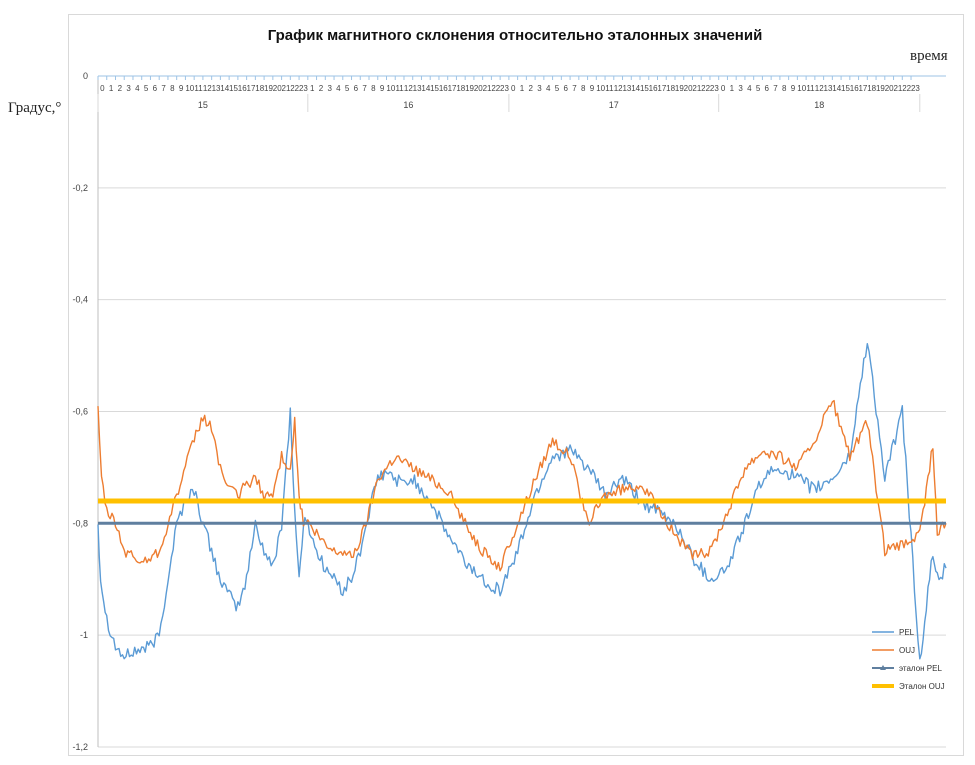  What do you see at coordinates (907, 650) in the screenshot?
I see `legend-label: OUJ` at bounding box center [907, 650].